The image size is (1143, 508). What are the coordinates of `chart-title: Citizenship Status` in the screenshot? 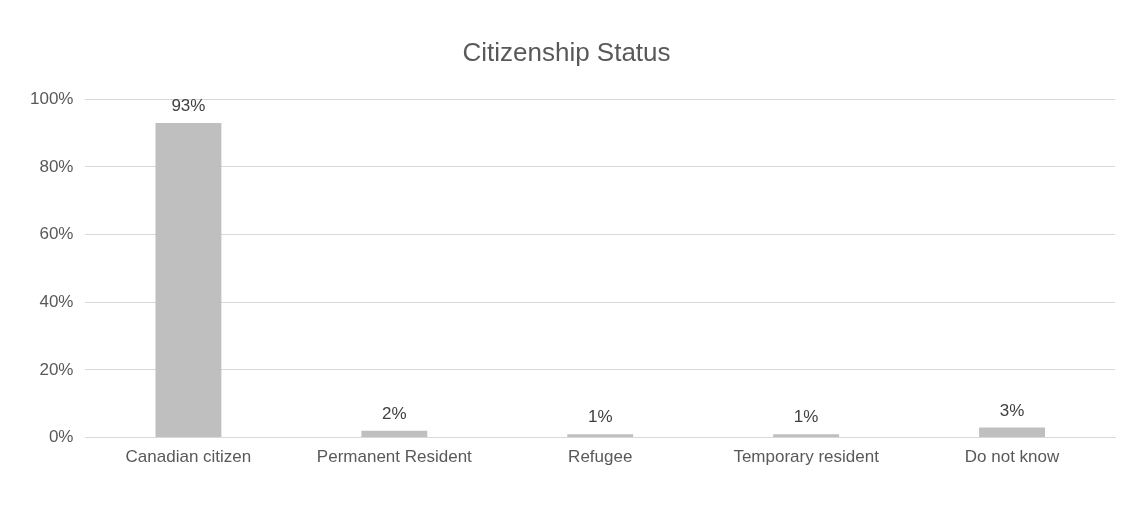 It's located at (566, 51).